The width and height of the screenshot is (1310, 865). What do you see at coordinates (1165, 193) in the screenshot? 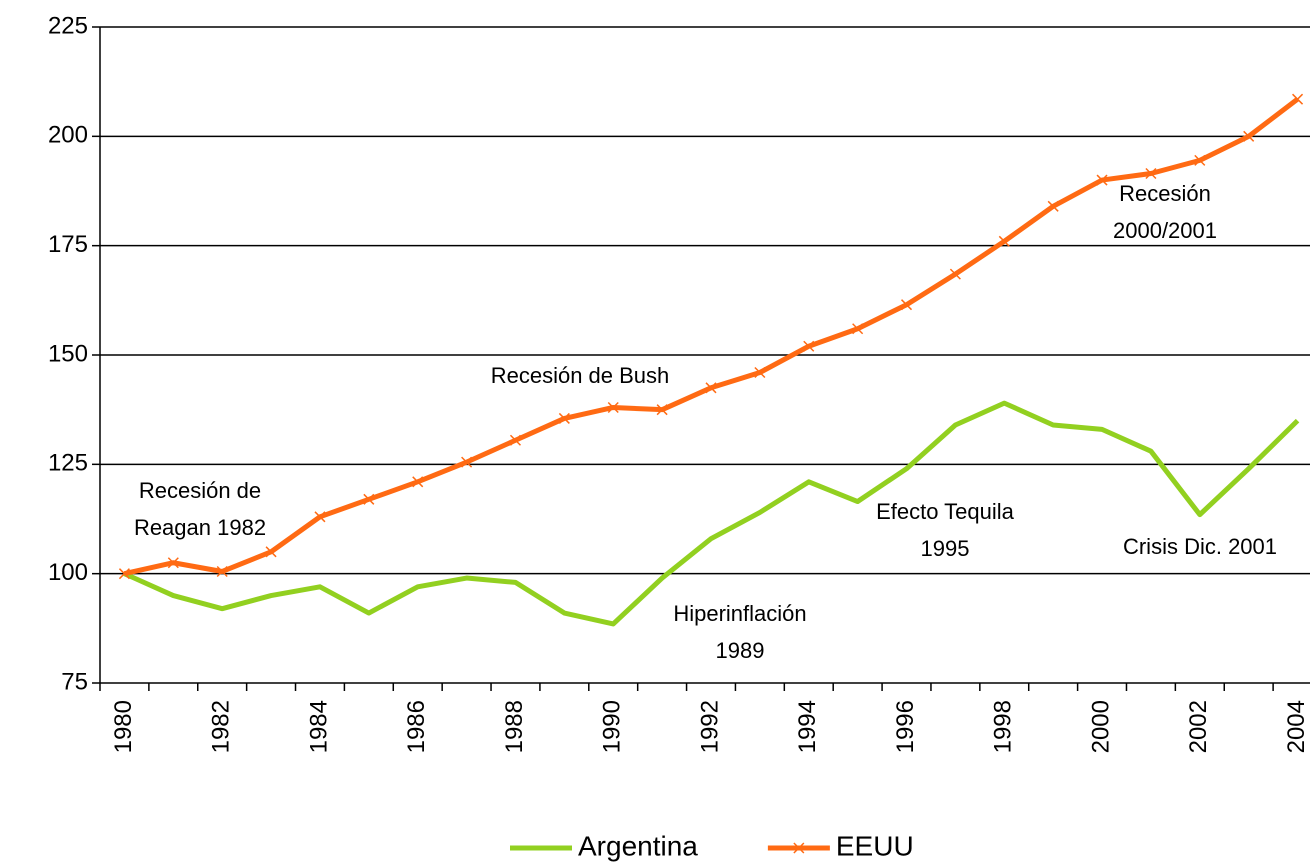
I see `annotation: Recesión` at bounding box center [1165, 193].